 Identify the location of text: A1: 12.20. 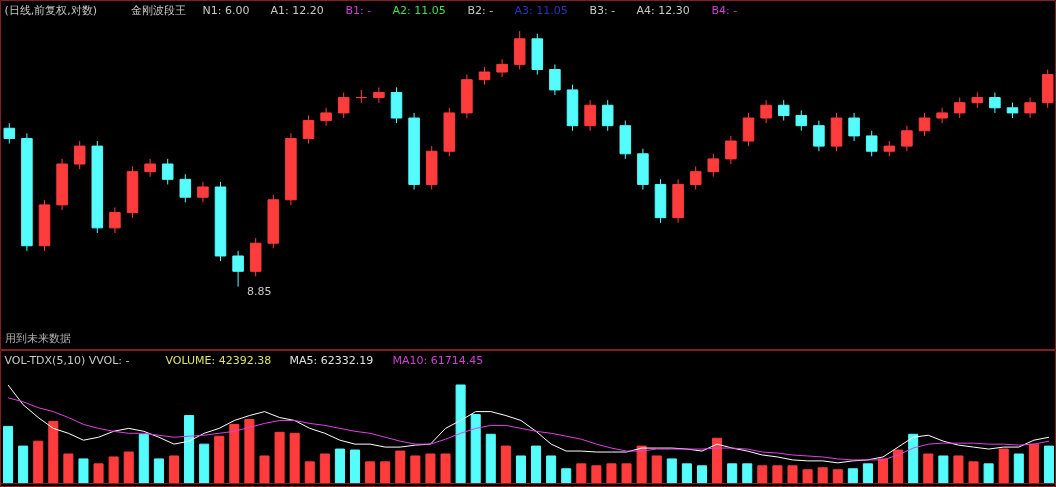
(297, 10).